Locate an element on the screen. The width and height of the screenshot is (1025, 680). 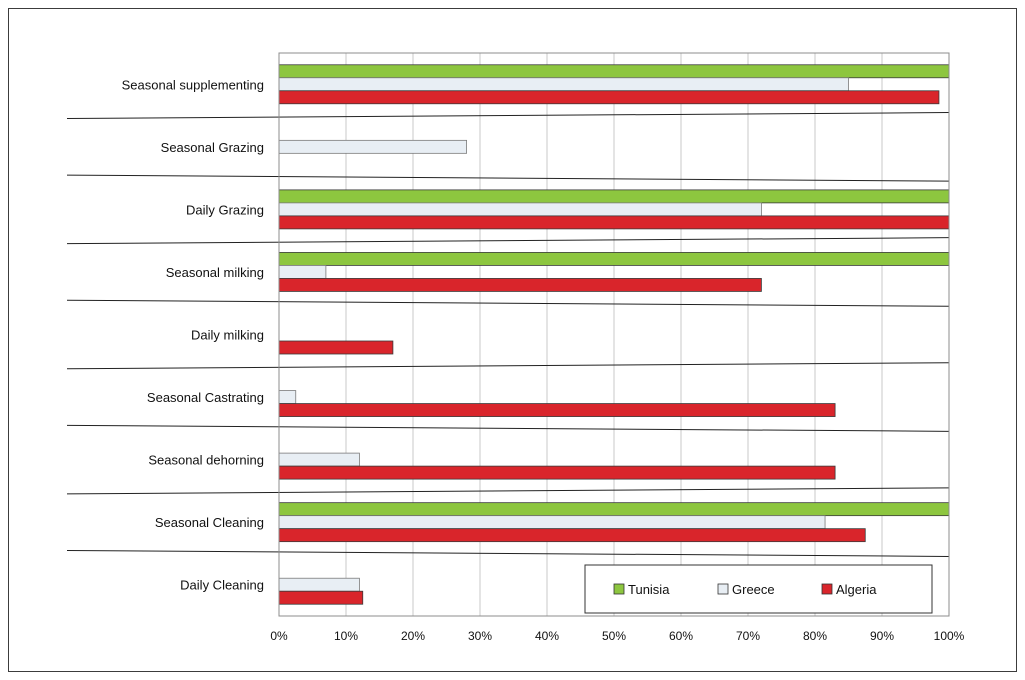
x-tick-label: 10% is located at coordinates (346, 636).